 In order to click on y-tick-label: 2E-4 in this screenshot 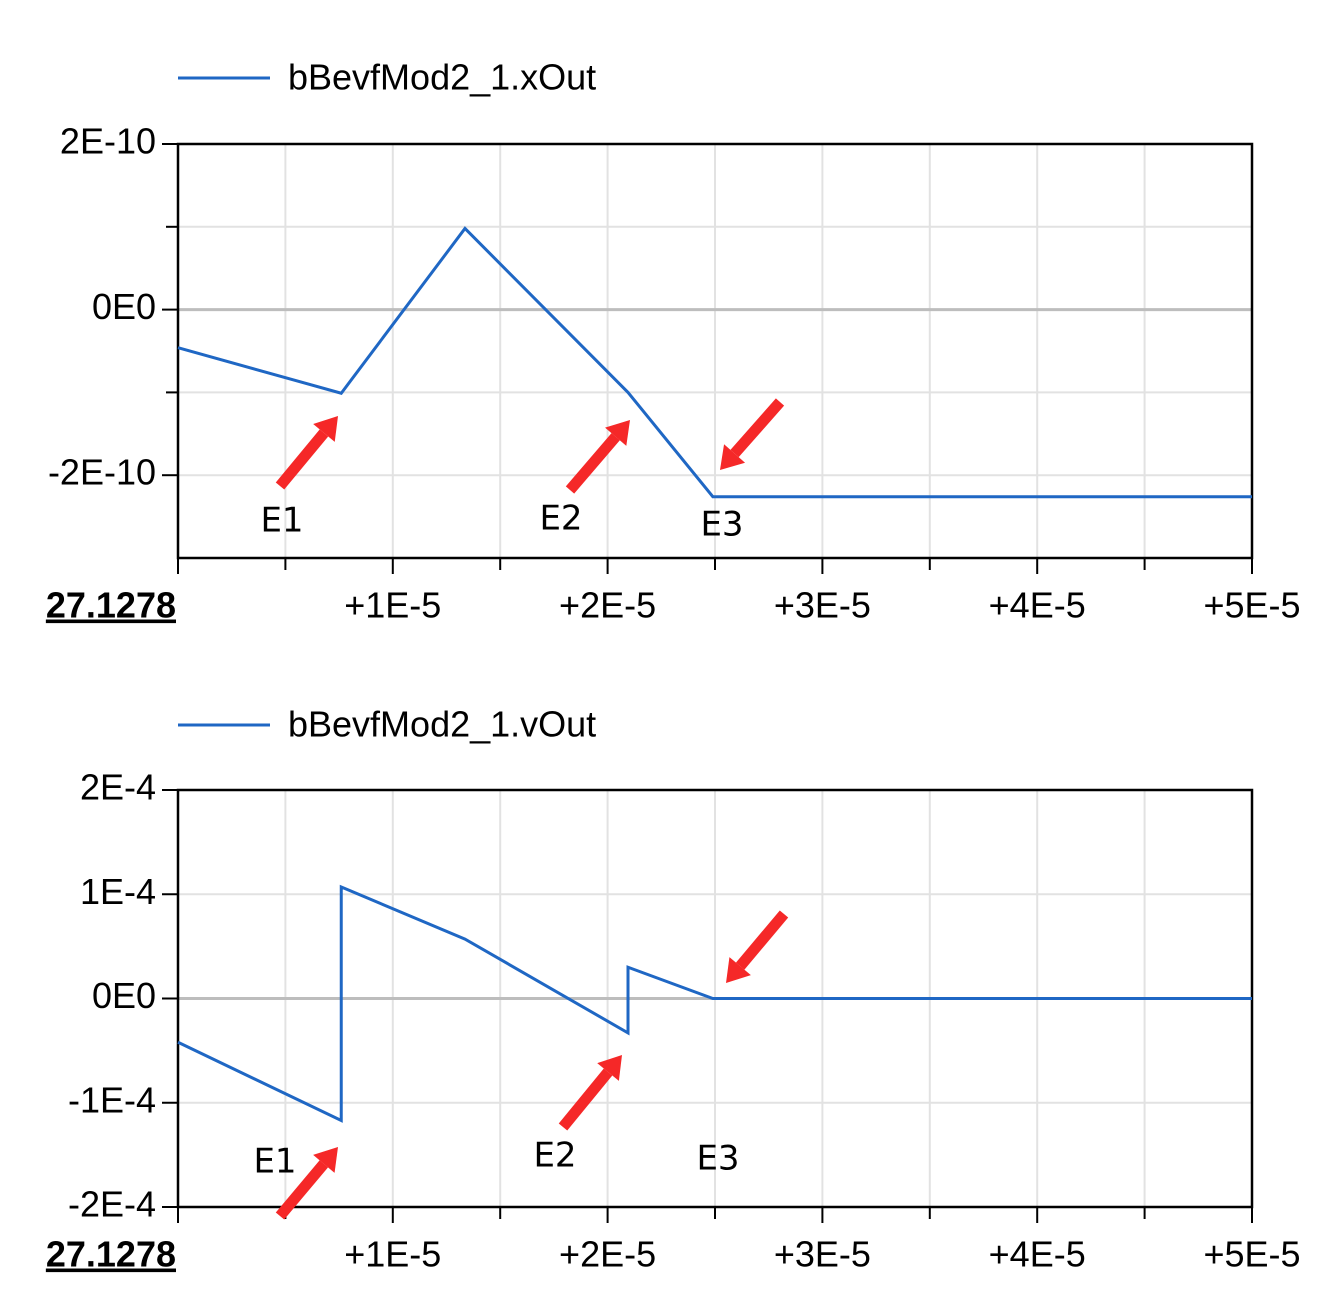, I will do `click(118, 787)`.